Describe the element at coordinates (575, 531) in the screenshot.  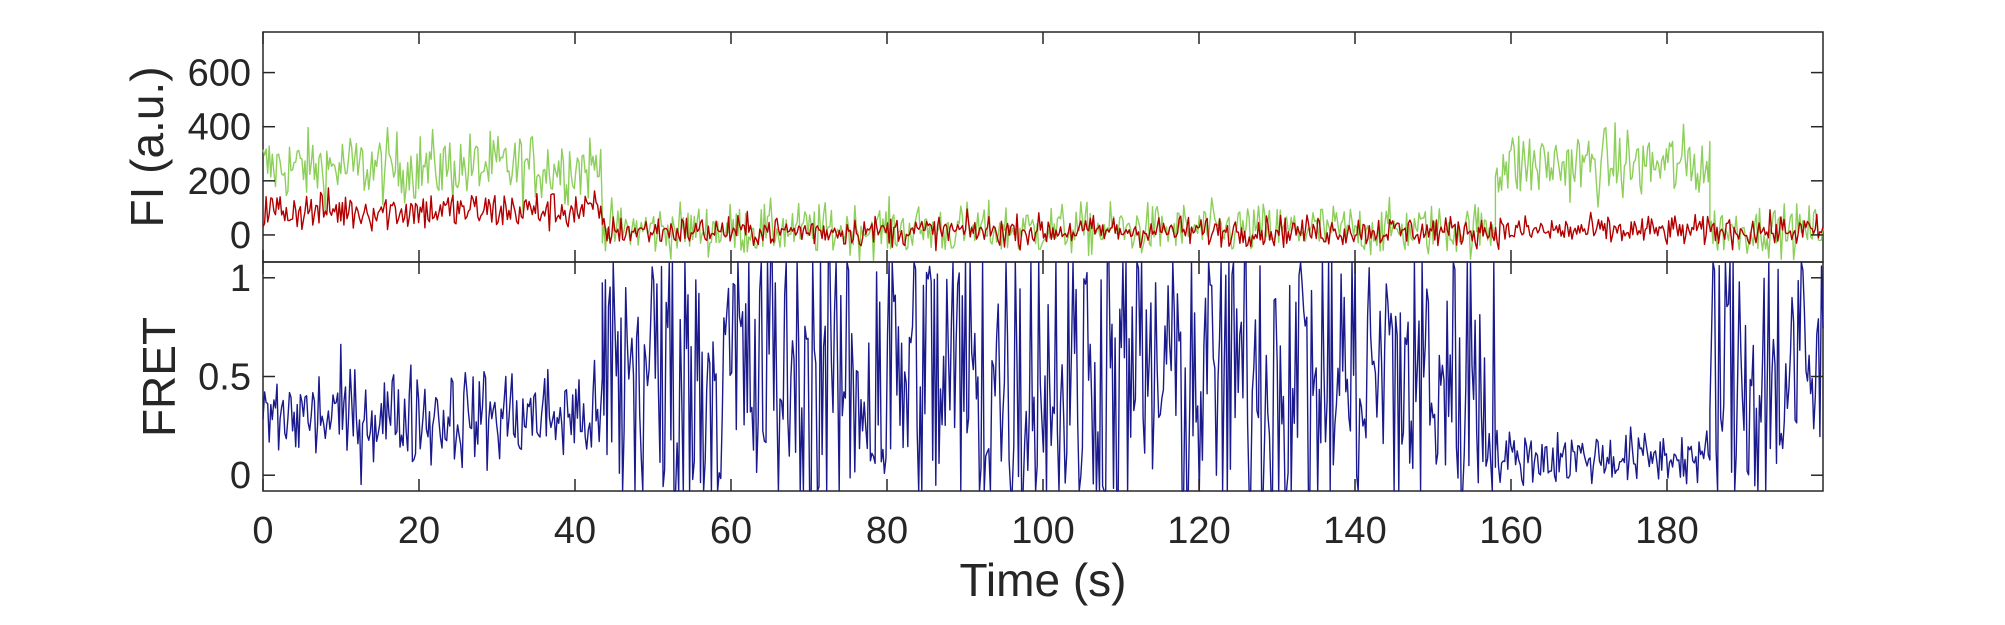
I see `x-tick-label: 40` at that location.